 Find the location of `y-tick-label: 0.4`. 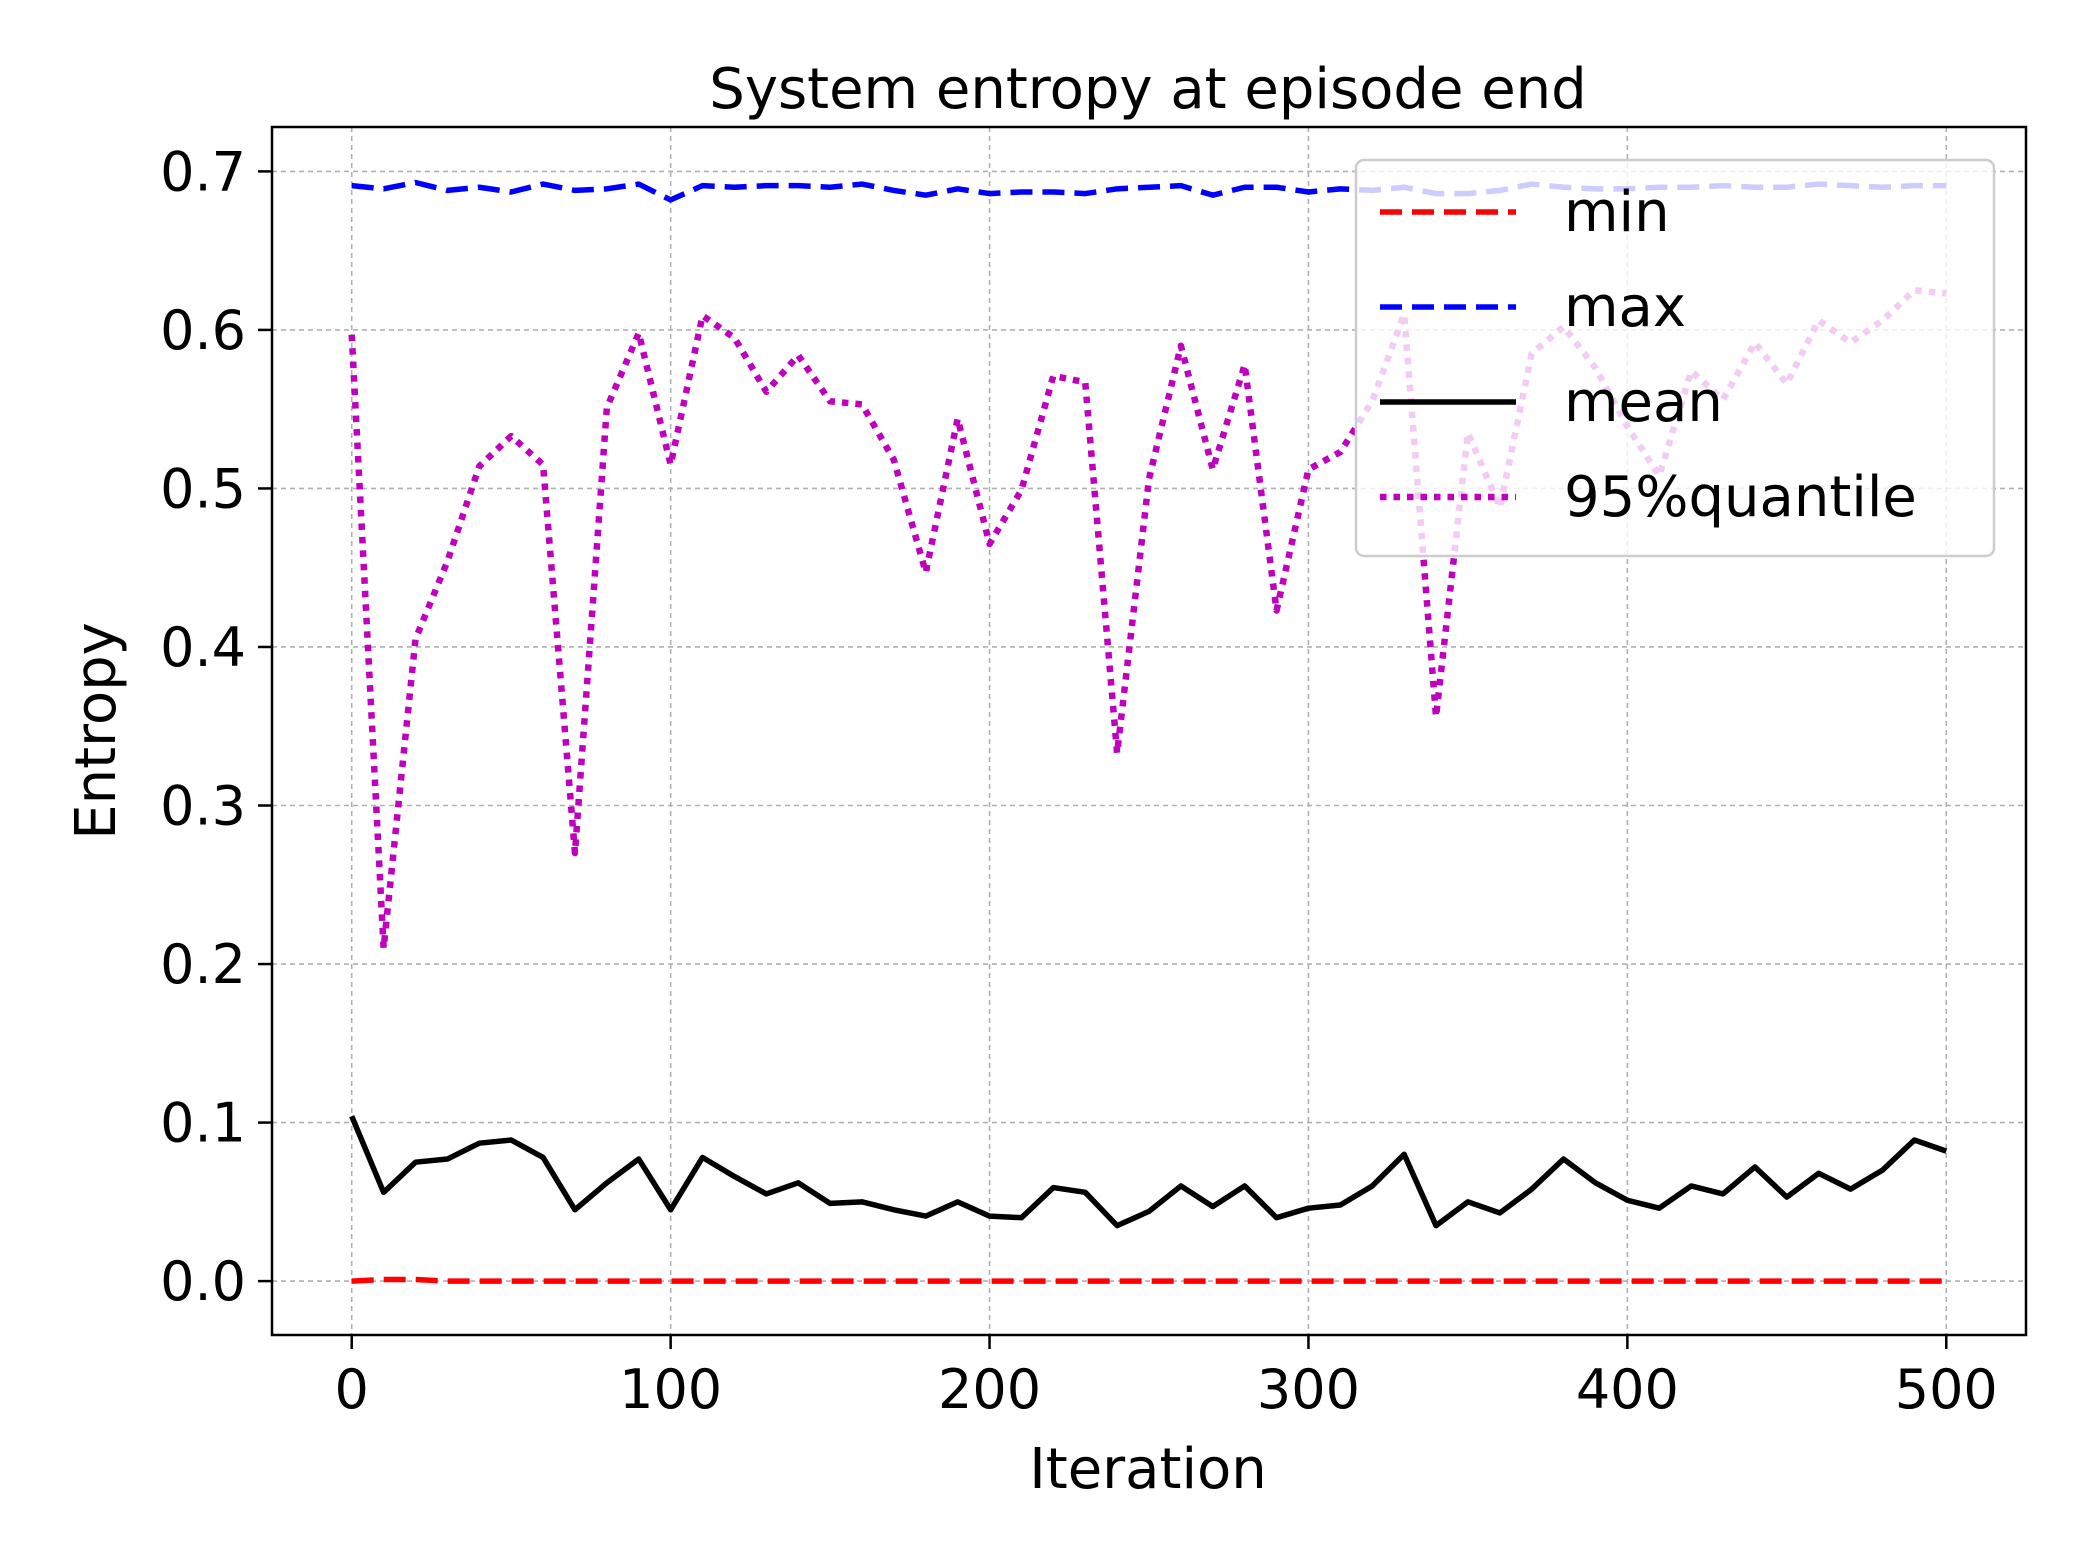

y-tick-label: 0.4 is located at coordinates (203, 647).